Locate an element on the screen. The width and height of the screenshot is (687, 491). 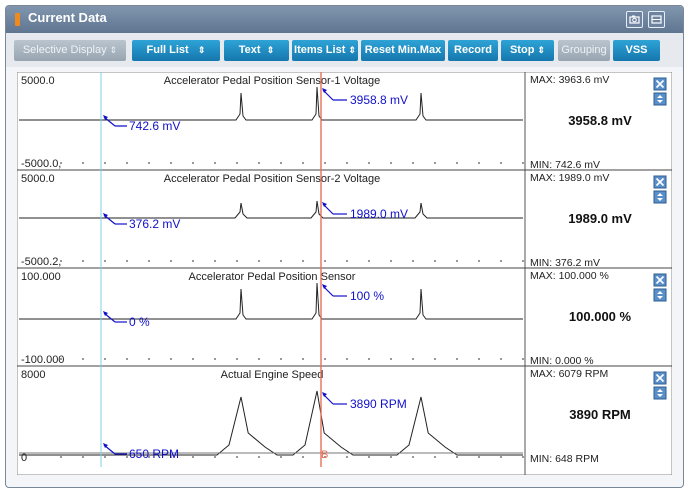
minimize-icon is located at coordinates (656, 19).